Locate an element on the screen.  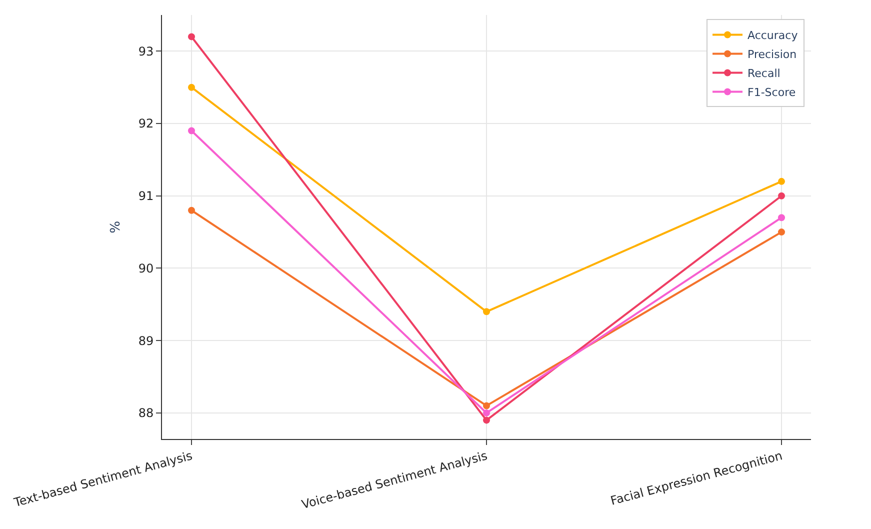
y-axis-title: % is located at coordinates (116, 227).